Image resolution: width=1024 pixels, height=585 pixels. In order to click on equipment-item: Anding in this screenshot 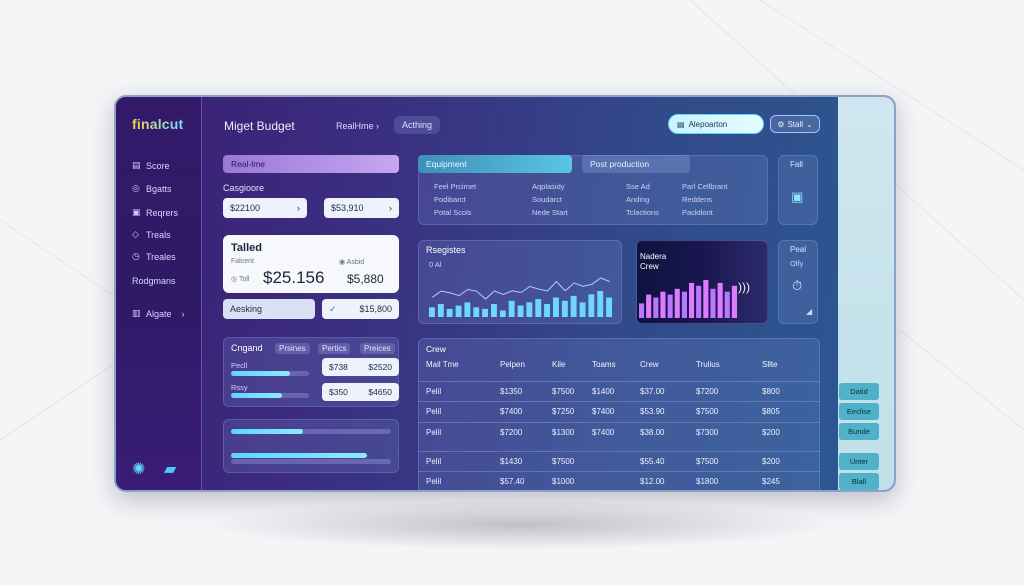, I will do `click(638, 199)`.